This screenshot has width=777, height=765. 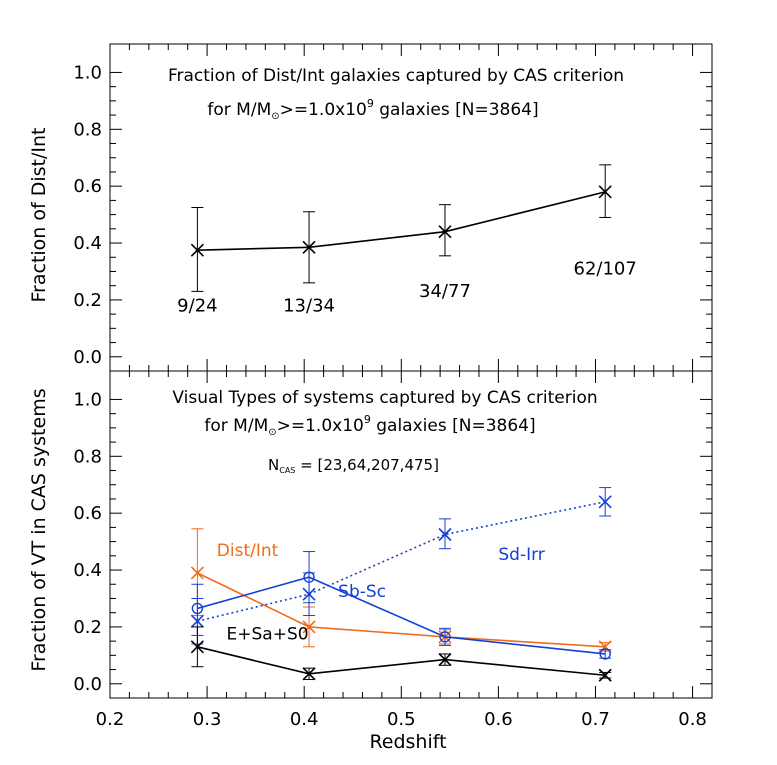 I want to click on top-ytick-label: 0.4, so click(x=87, y=243).